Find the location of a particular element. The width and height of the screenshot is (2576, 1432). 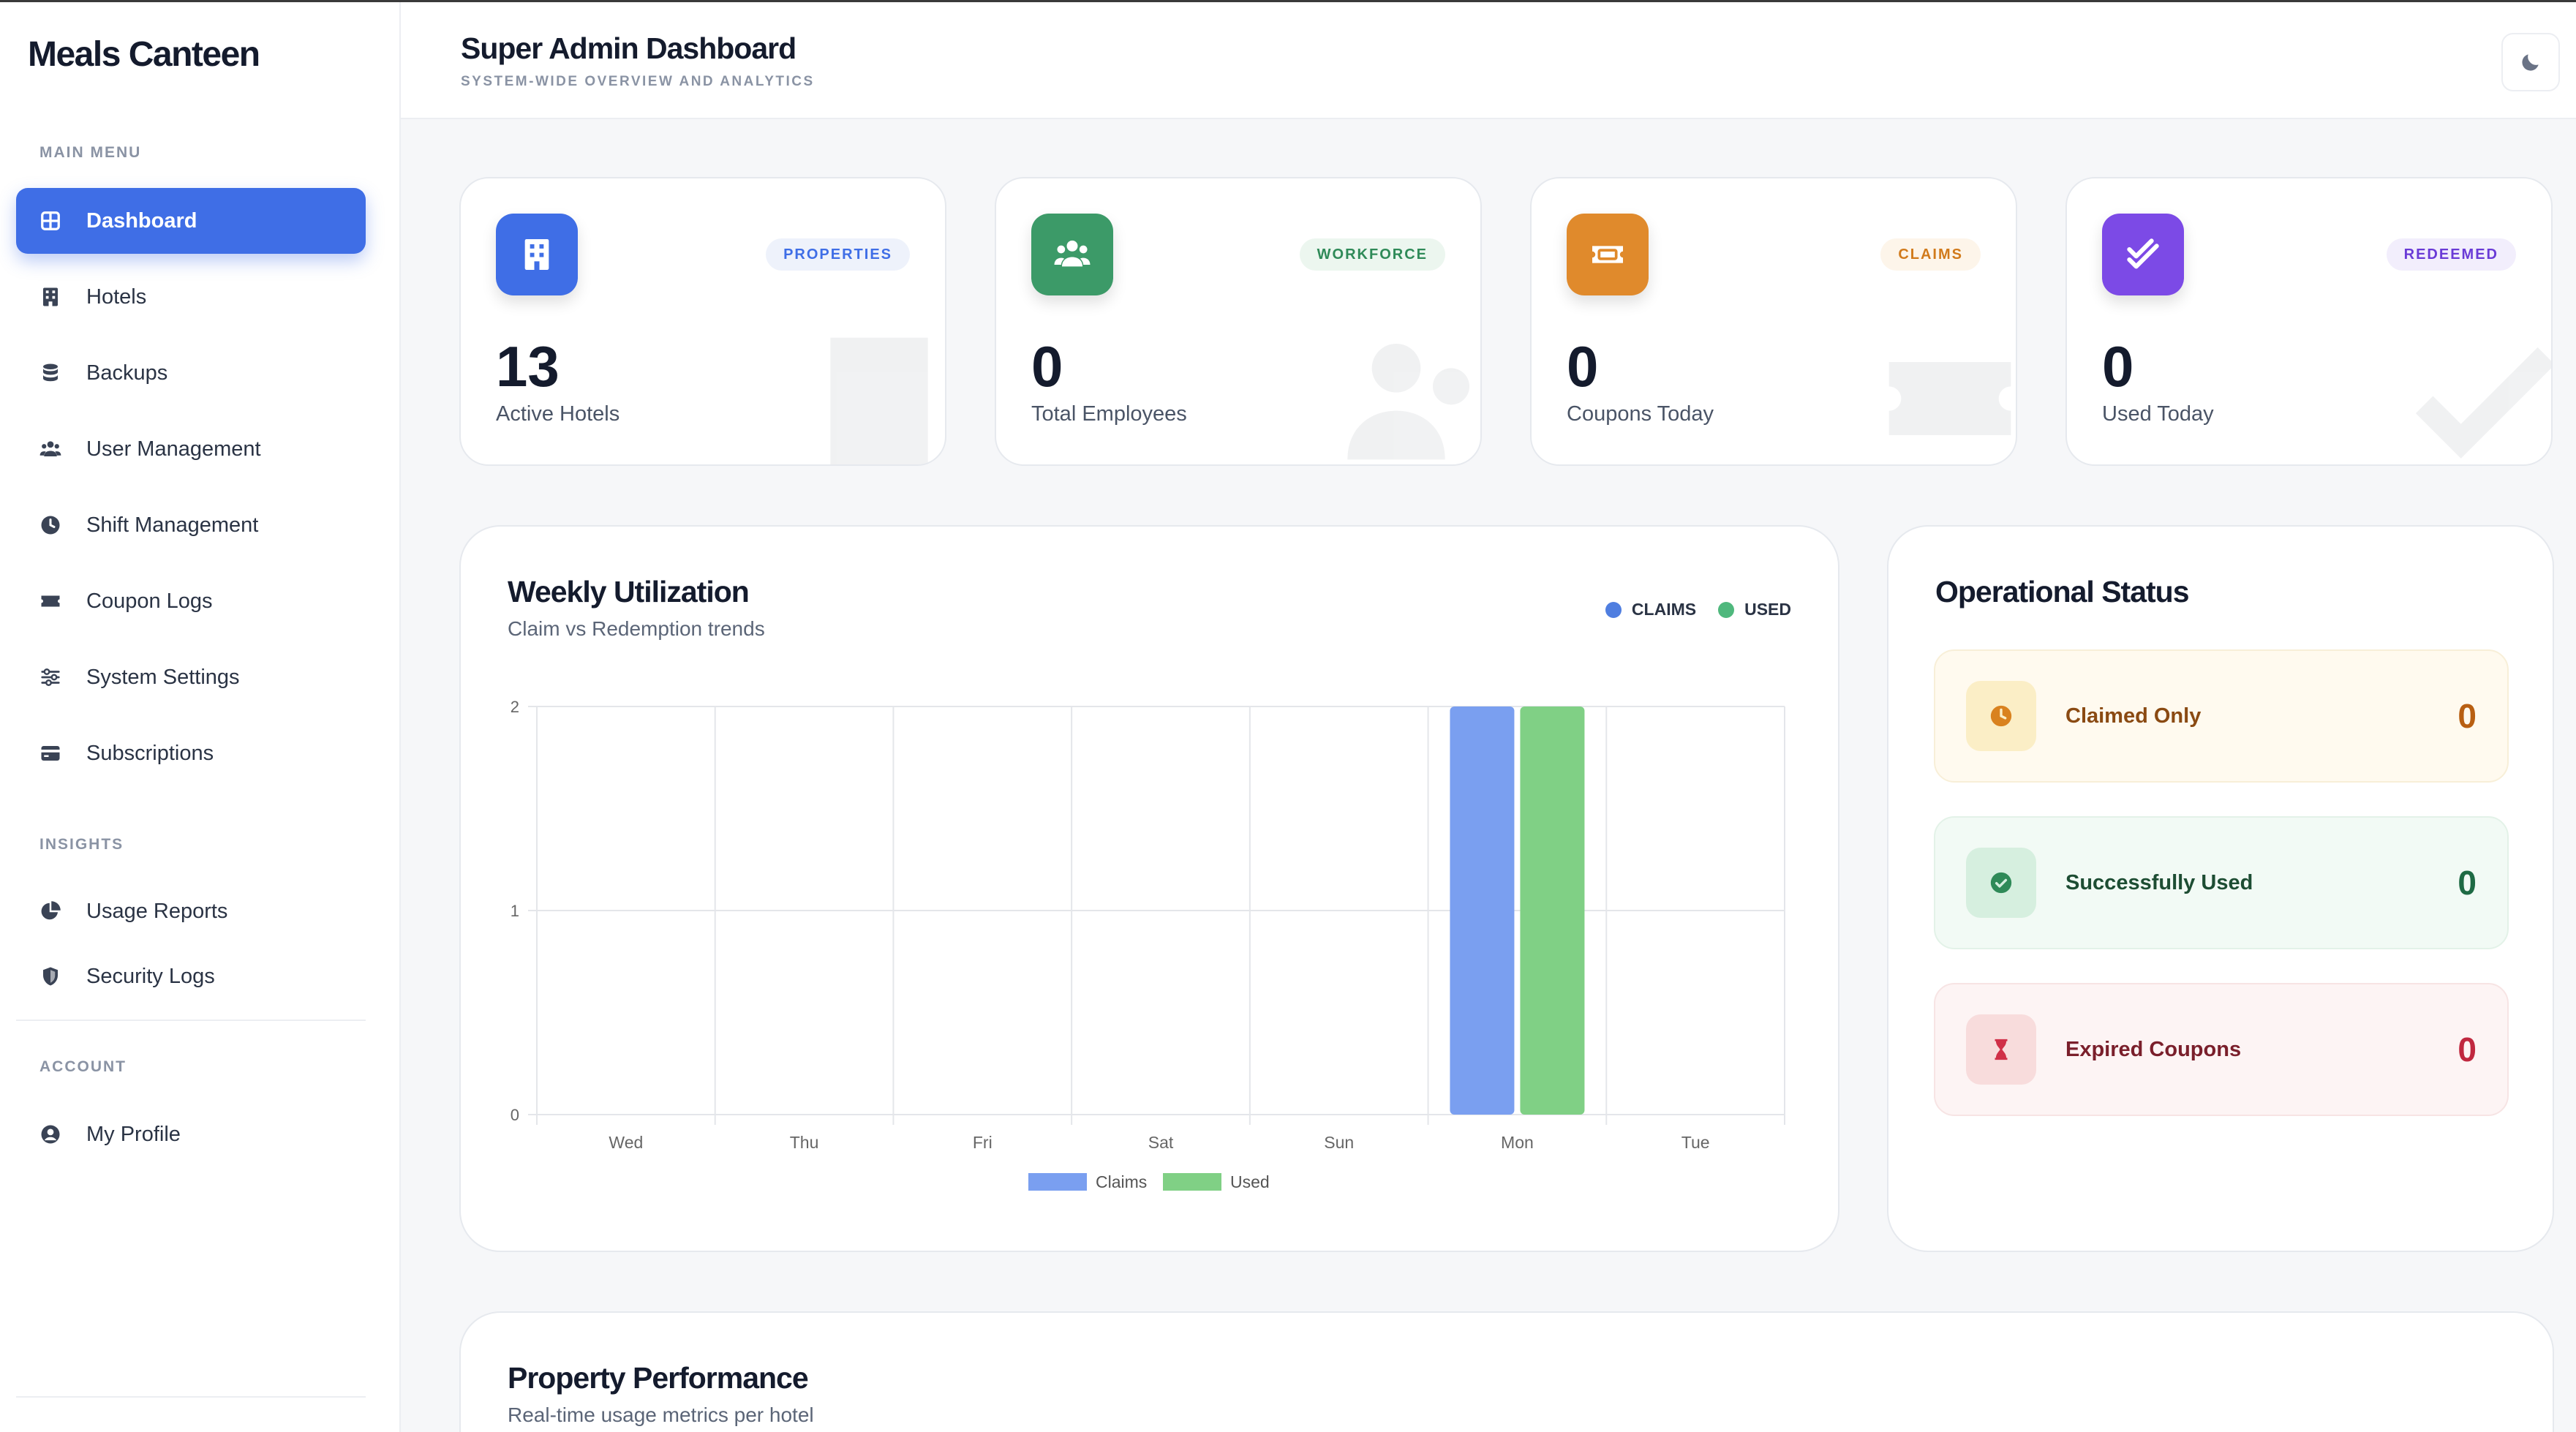

legend-used: USED is located at coordinates (1754, 609).